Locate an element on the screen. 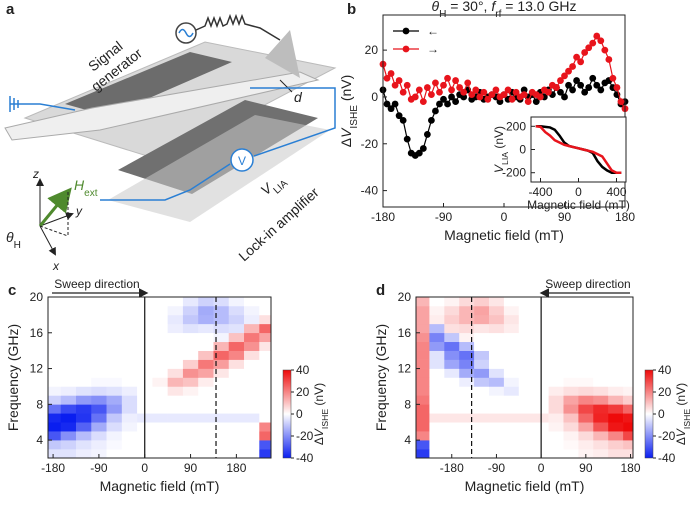 This screenshot has width=697, height=531. label-part: Frequency (GHz) is located at coordinates (381, 377).